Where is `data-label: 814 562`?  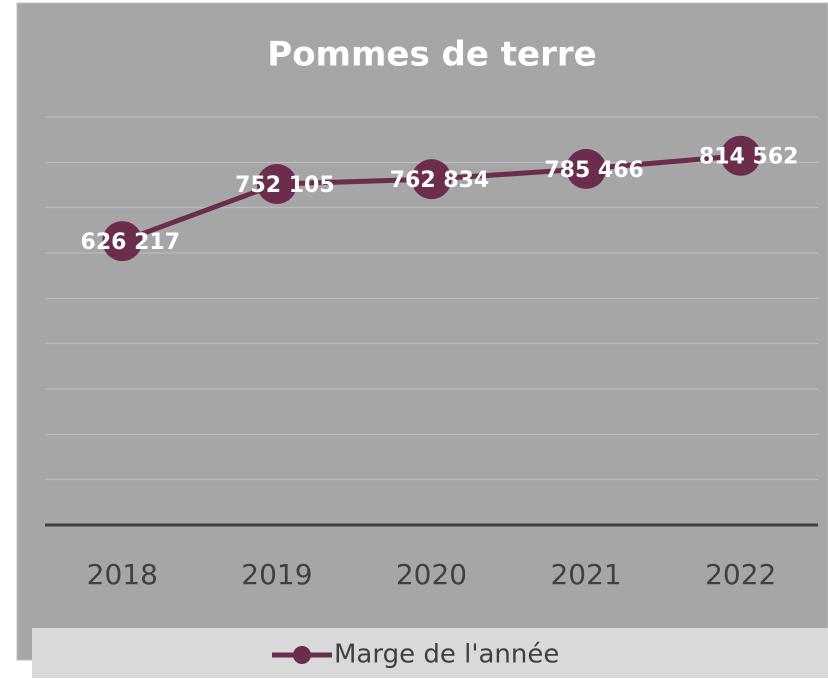 data-label: 814 562 is located at coordinates (749, 157).